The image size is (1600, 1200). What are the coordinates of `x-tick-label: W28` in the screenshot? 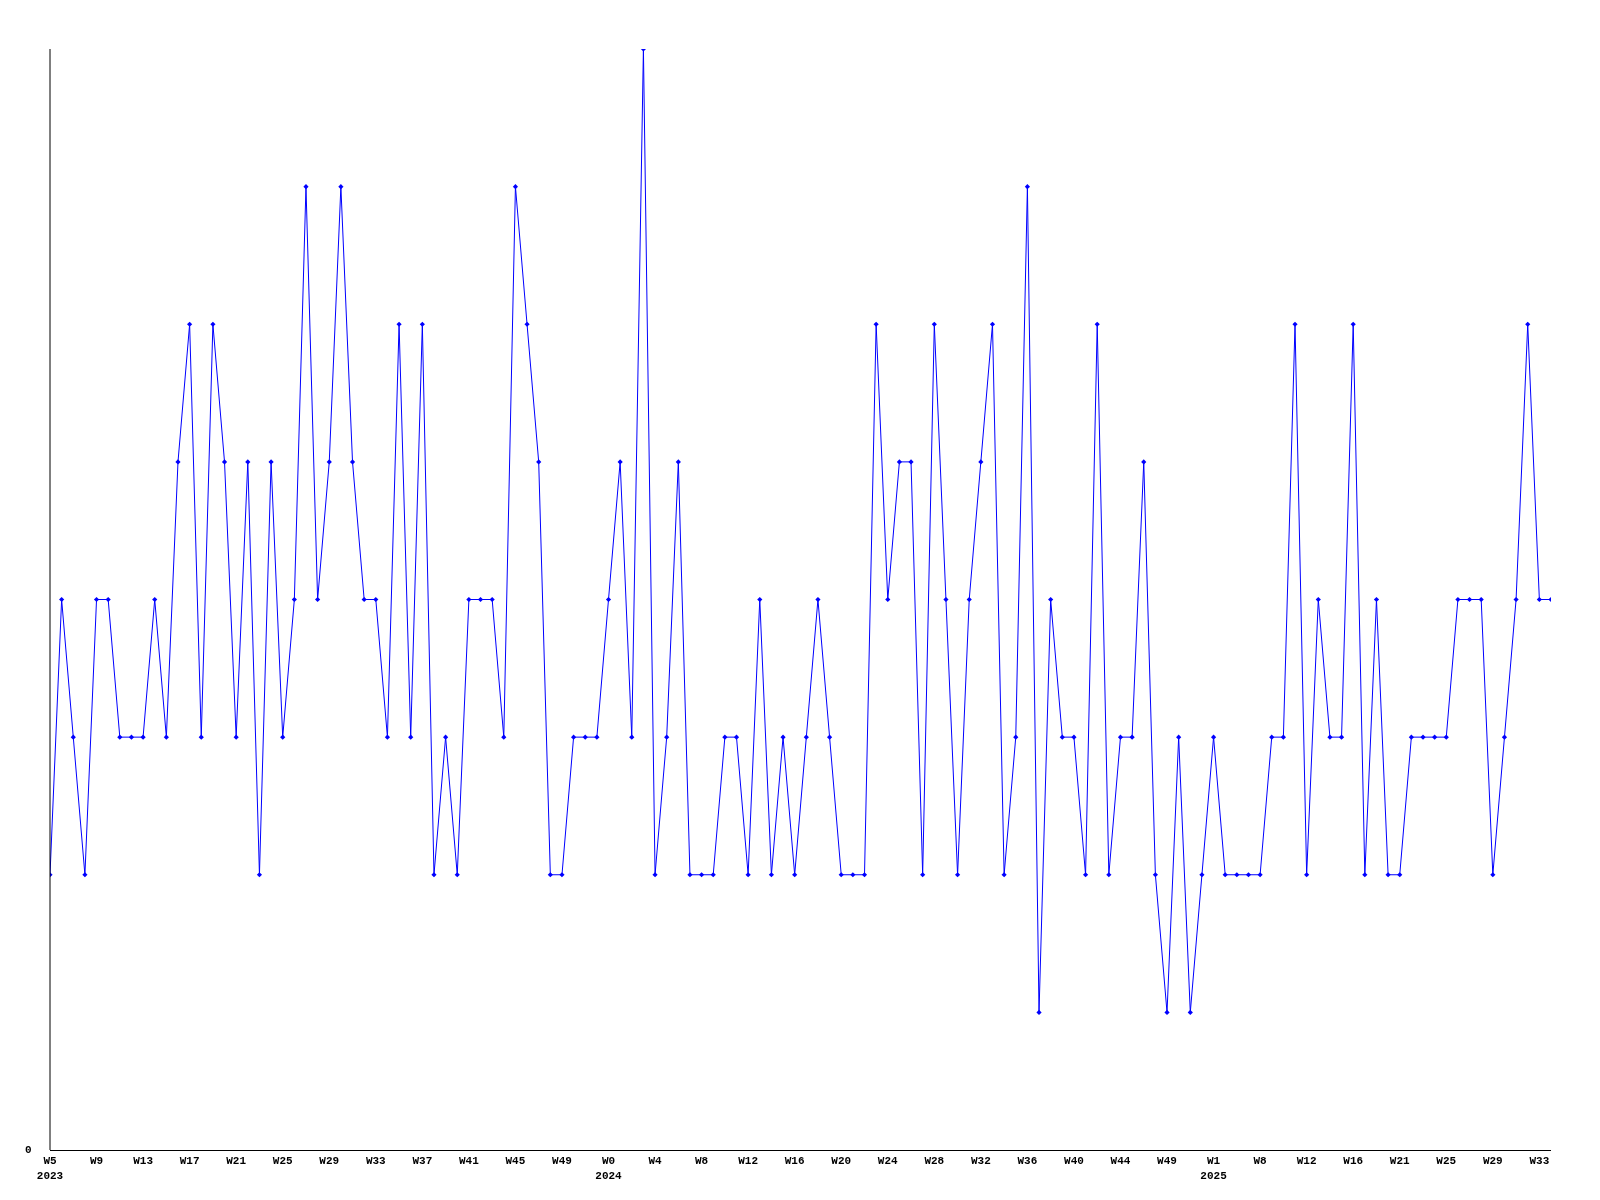 It's located at (934, 1161).